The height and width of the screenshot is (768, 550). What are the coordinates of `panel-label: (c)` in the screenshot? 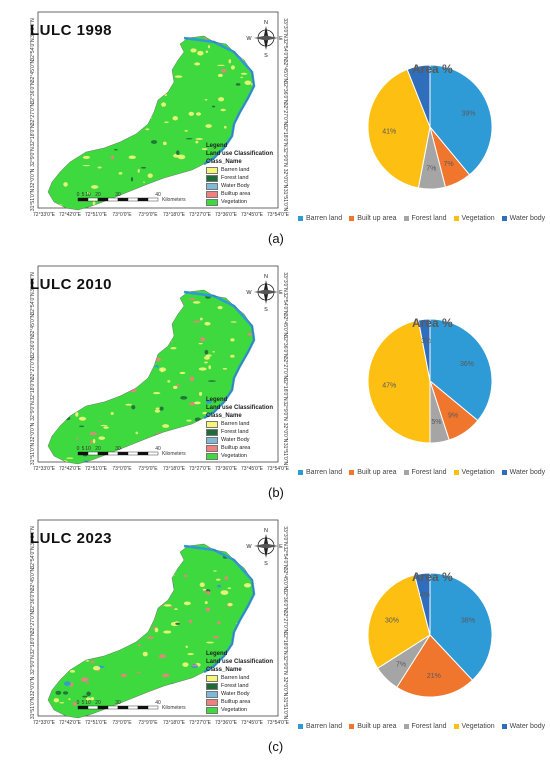 It's located at (276, 746).